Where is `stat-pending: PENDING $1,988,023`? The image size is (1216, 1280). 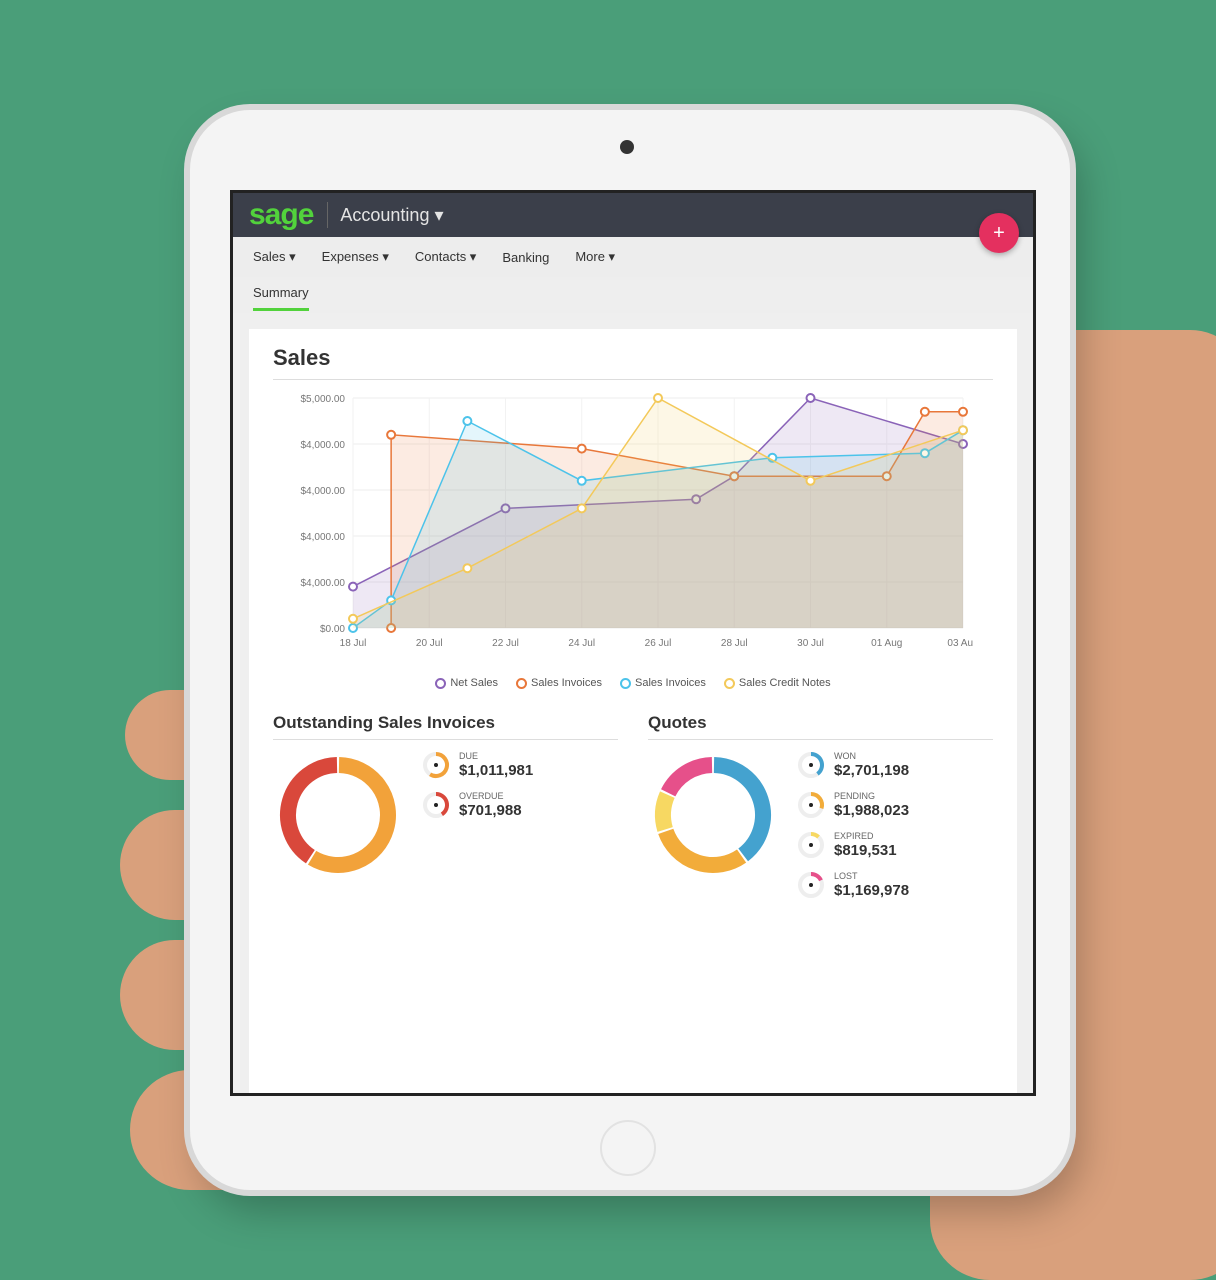
stat-pending: PENDING $1,988,023 is located at coordinates (852, 805).